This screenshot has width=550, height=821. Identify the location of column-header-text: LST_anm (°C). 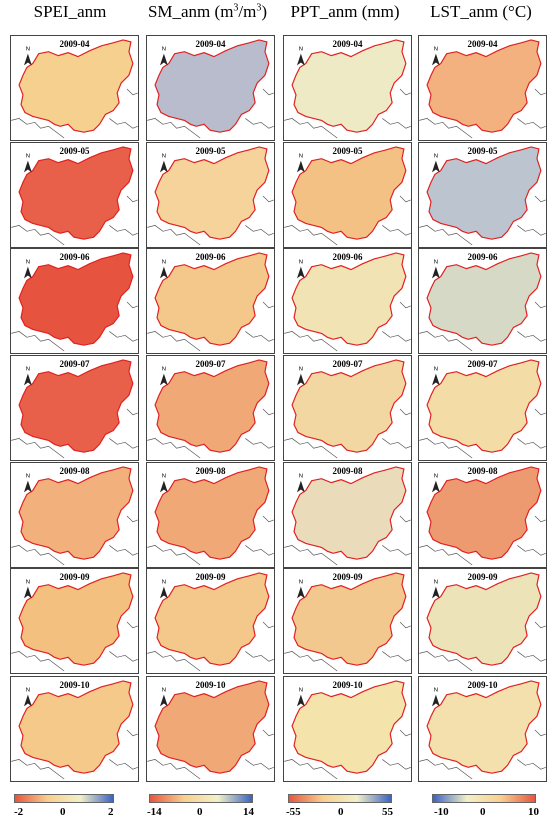
(481, 11).